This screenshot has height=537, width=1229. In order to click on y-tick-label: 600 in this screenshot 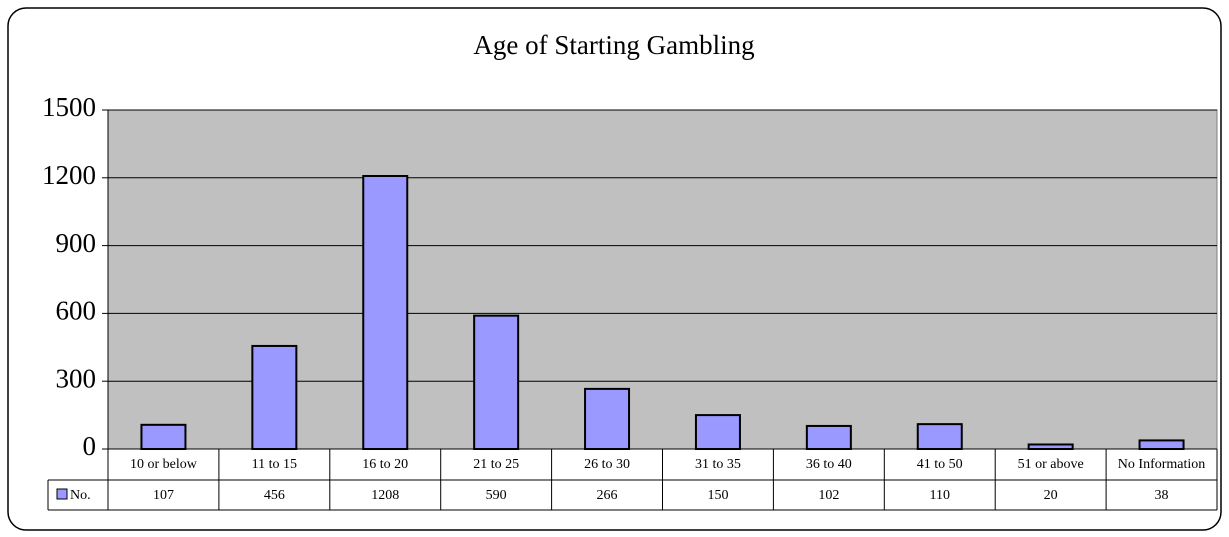, I will do `click(76, 311)`.